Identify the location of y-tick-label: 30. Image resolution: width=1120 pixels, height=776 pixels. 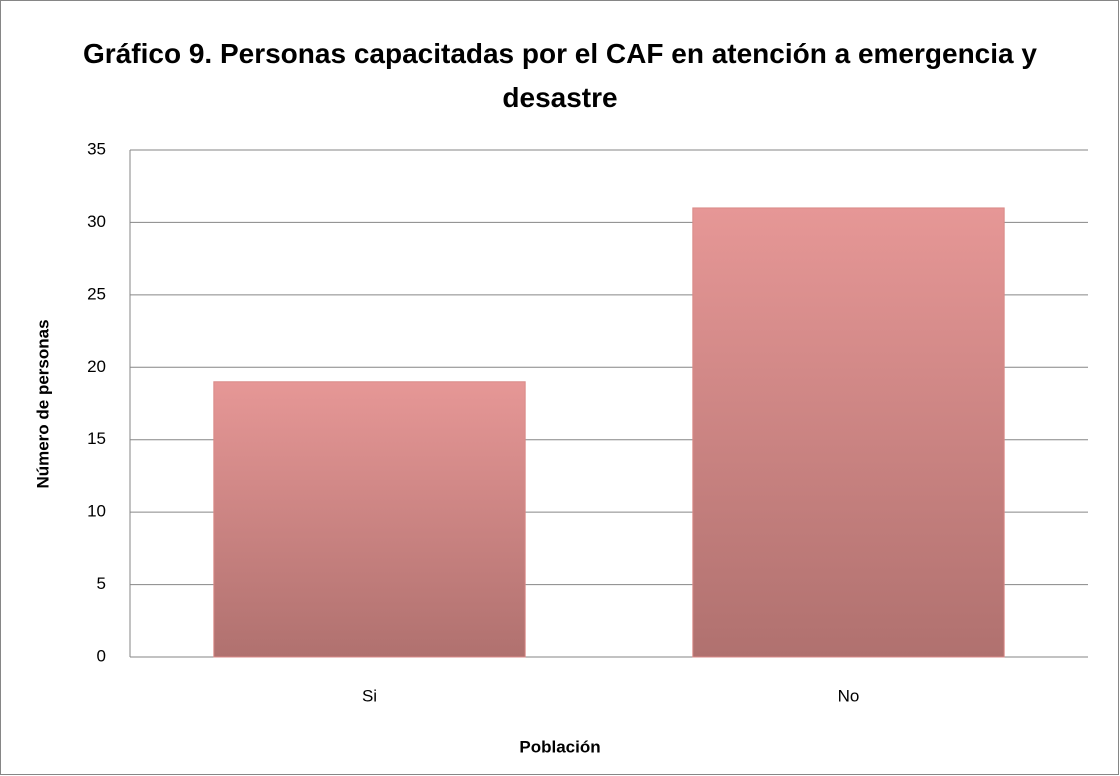
(96, 221).